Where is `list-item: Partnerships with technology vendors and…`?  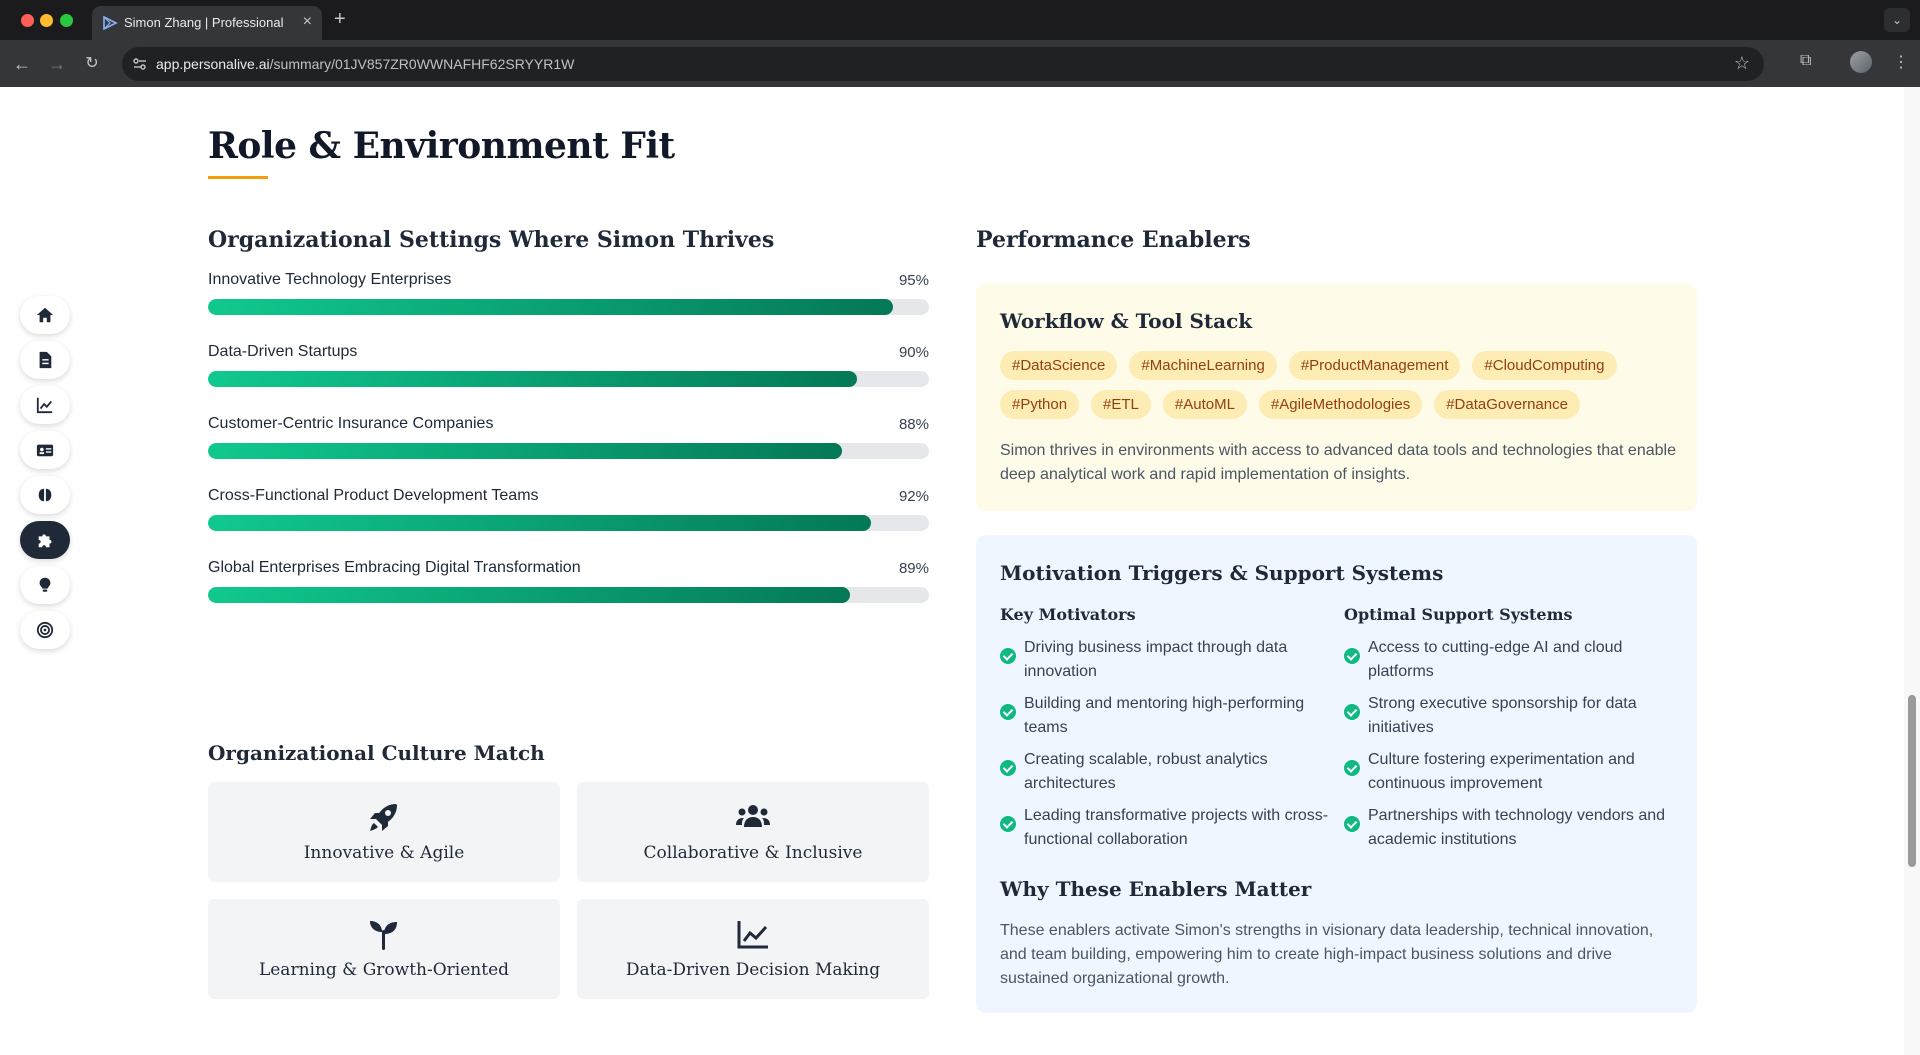 list-item: Partnerships with technology vendors and… is located at coordinates (1509, 828).